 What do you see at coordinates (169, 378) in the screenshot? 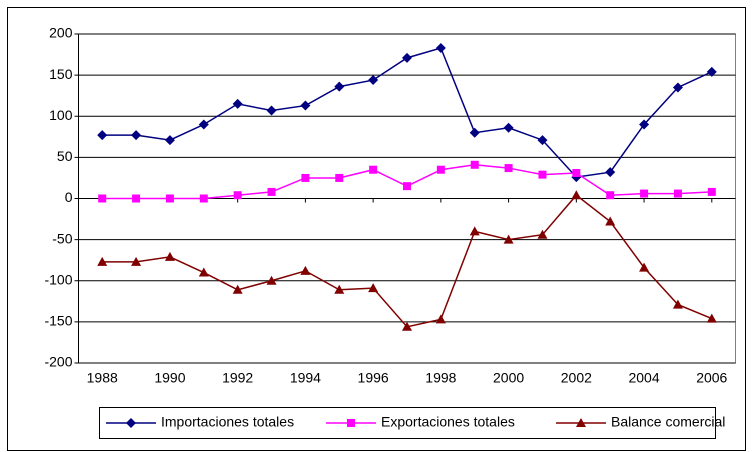
I see `x-tick-label: 1990` at bounding box center [169, 378].